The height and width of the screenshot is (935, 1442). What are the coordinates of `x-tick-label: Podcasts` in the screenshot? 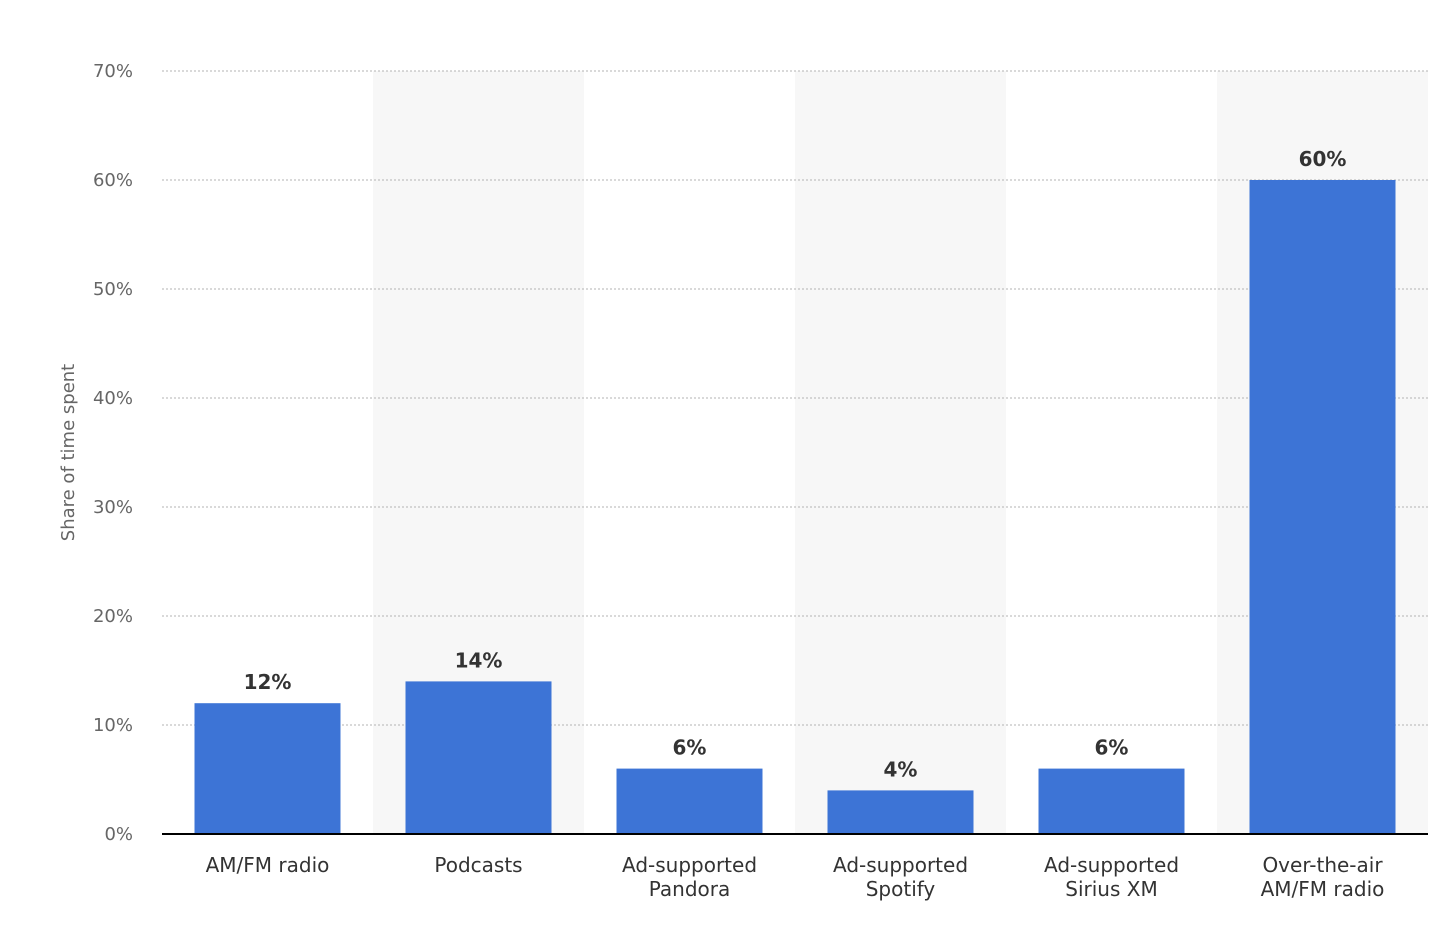 It's located at (478, 865).